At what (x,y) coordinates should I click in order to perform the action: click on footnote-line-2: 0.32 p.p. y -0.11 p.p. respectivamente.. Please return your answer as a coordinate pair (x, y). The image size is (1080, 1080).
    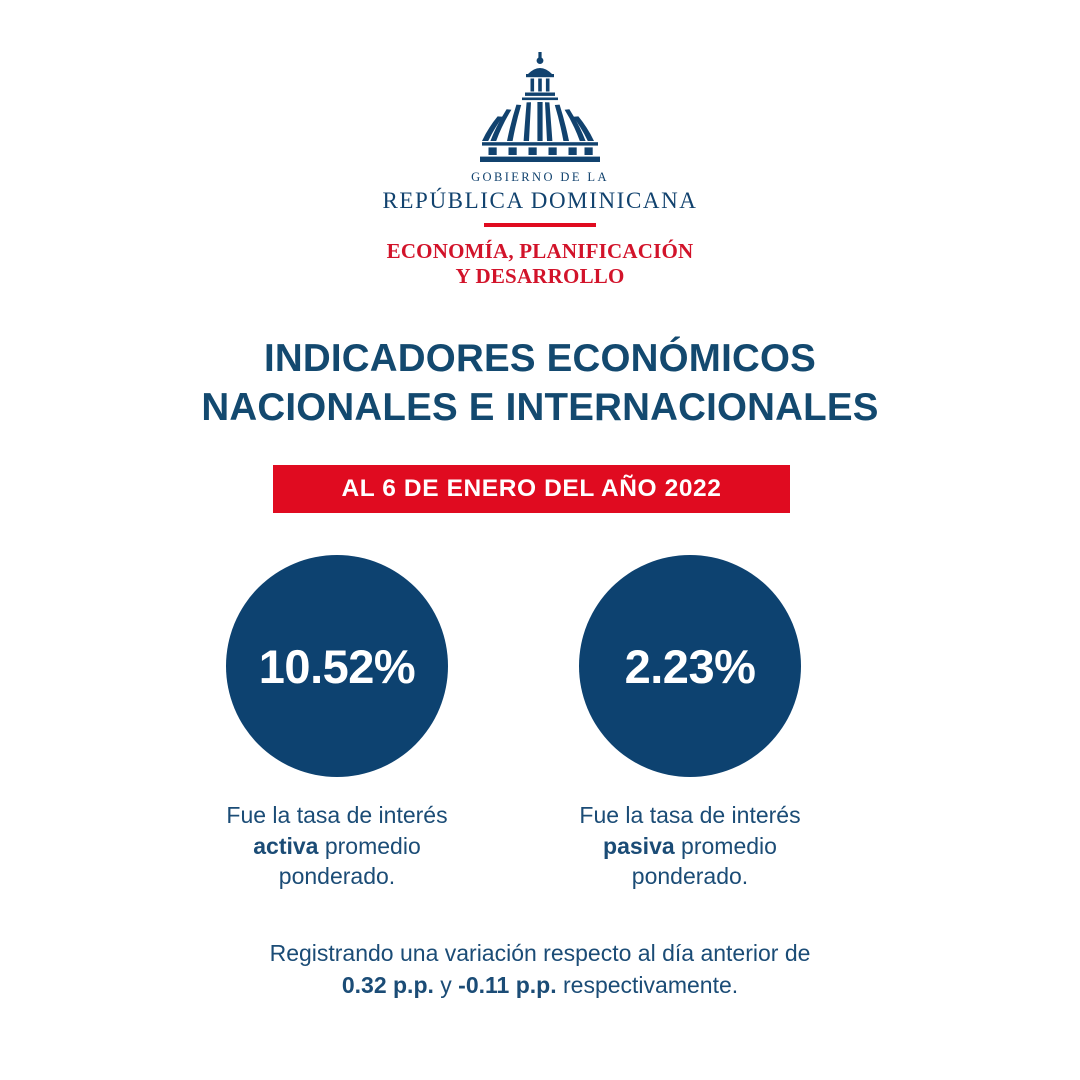
    Looking at the image, I should click on (540, 986).